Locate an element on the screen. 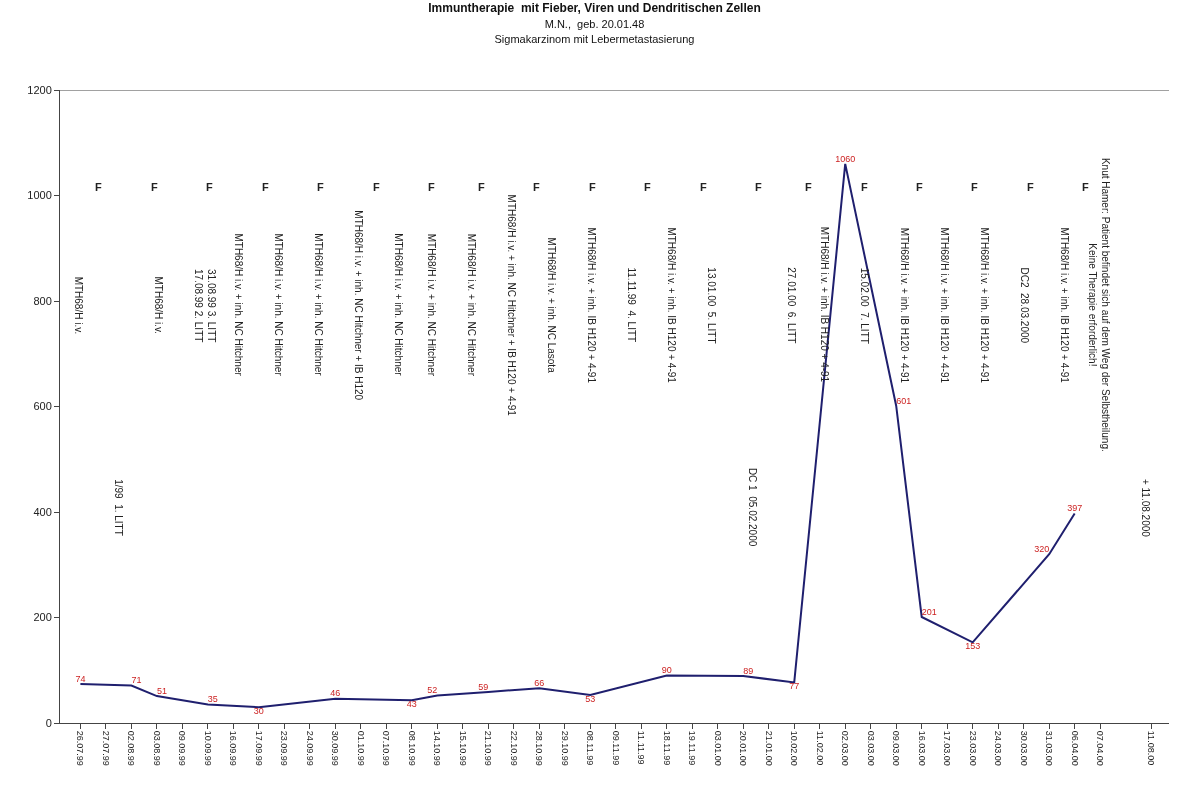 Image resolution: width=1189 pixels, height=803 pixels. x-tick-label: 19.11.99 is located at coordinates (692, 748).